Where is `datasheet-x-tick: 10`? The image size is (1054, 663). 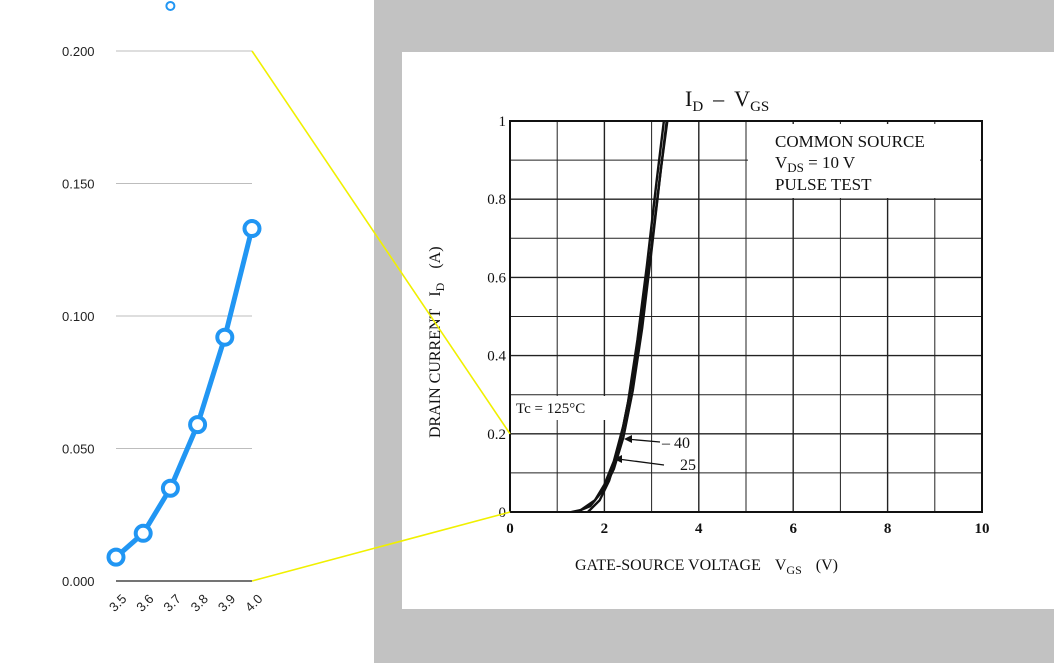
datasheet-x-tick: 10 is located at coordinates (982, 529).